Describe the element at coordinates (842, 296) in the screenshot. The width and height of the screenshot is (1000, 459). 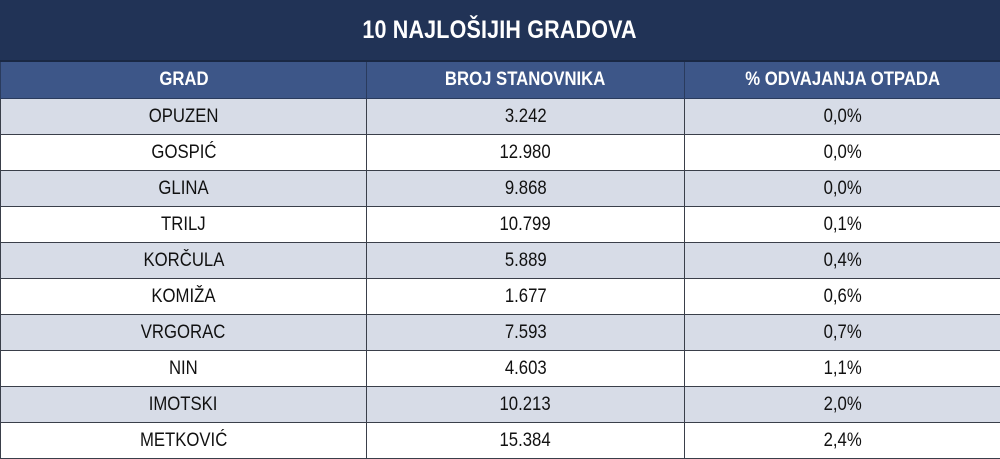
I see `waste-separation-cell: 0,6%` at that location.